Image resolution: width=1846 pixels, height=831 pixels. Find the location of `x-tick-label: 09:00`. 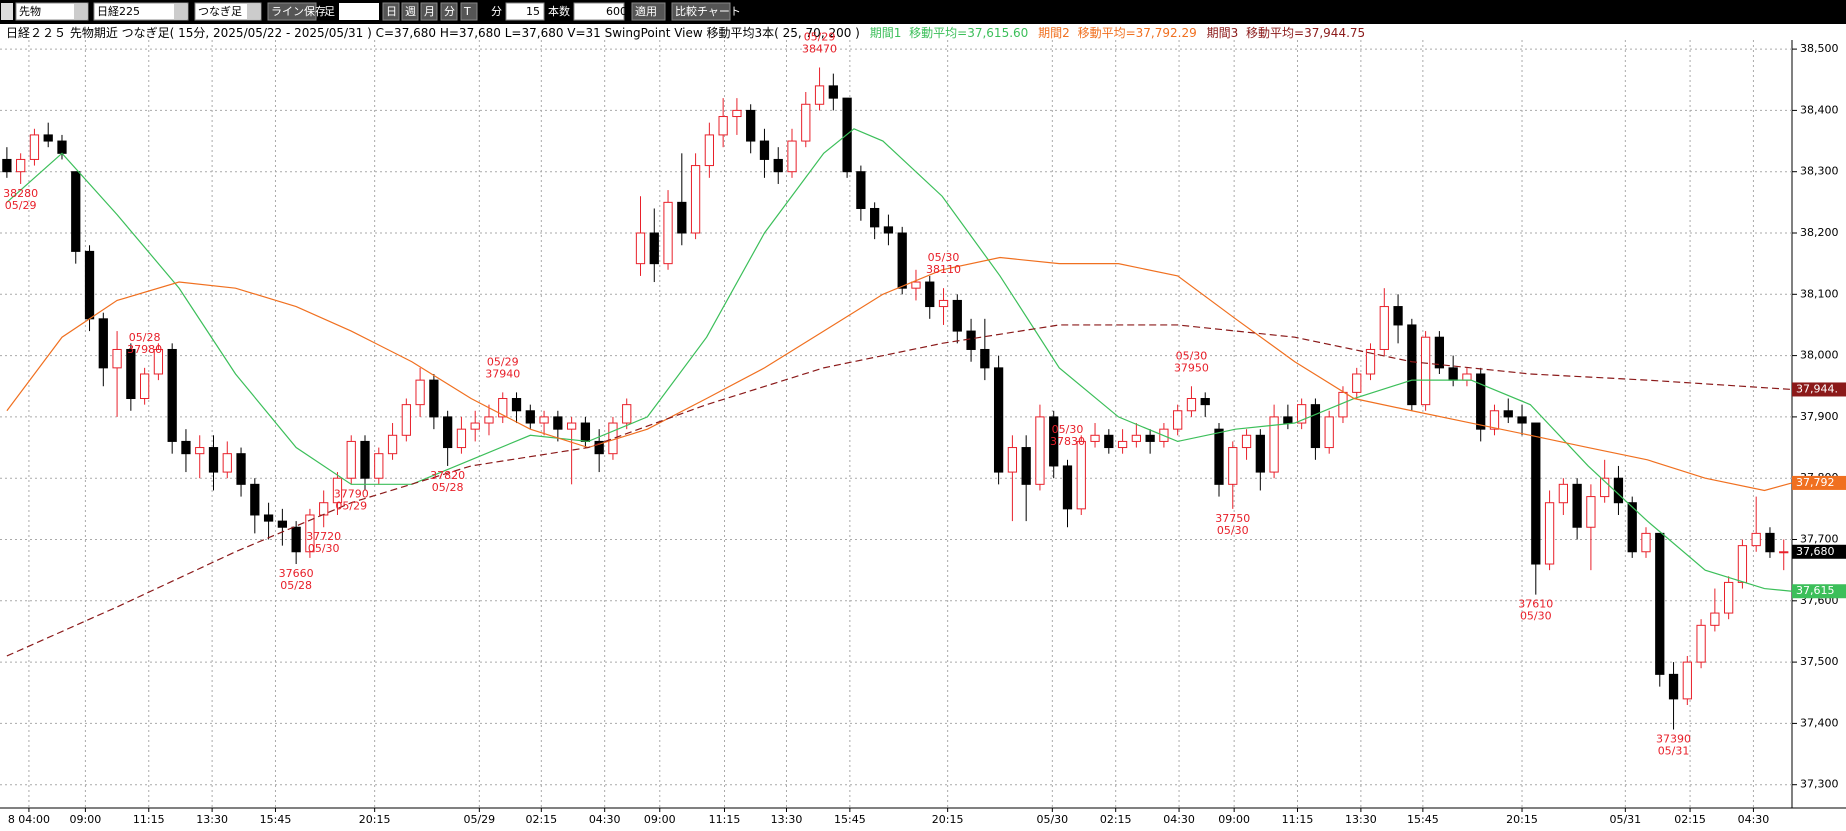

x-tick-label: 09:00 is located at coordinates (660, 819).